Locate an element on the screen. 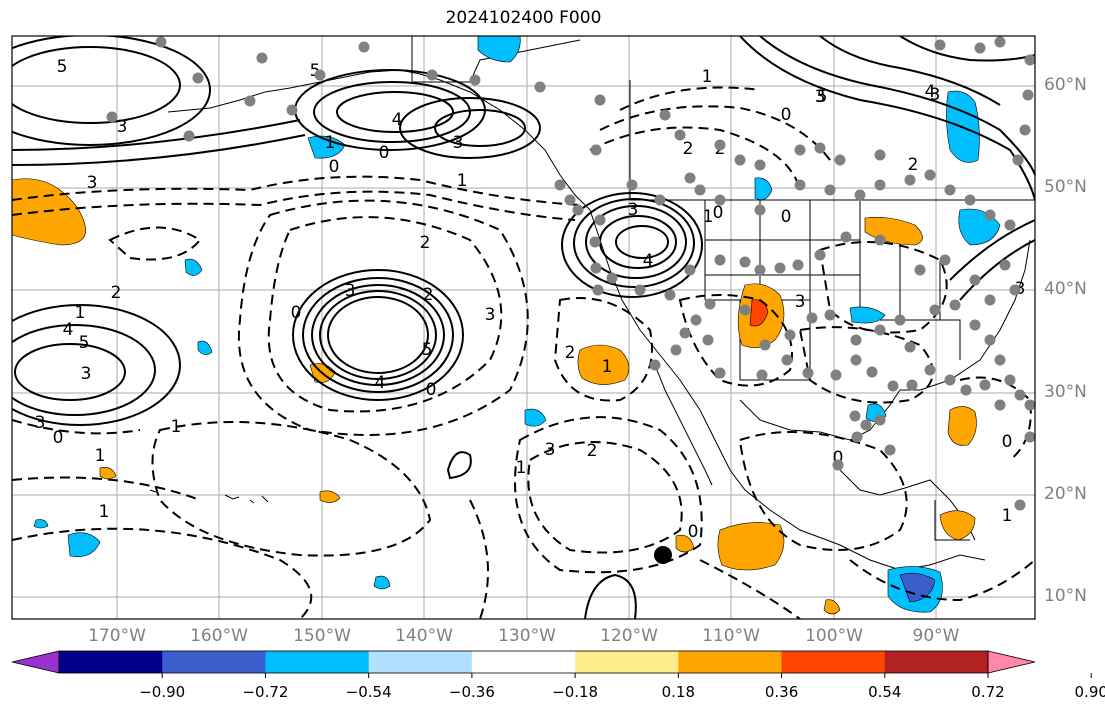 The width and height of the screenshot is (1105, 712). lon-tick-label: 170°W is located at coordinates (117, 636).